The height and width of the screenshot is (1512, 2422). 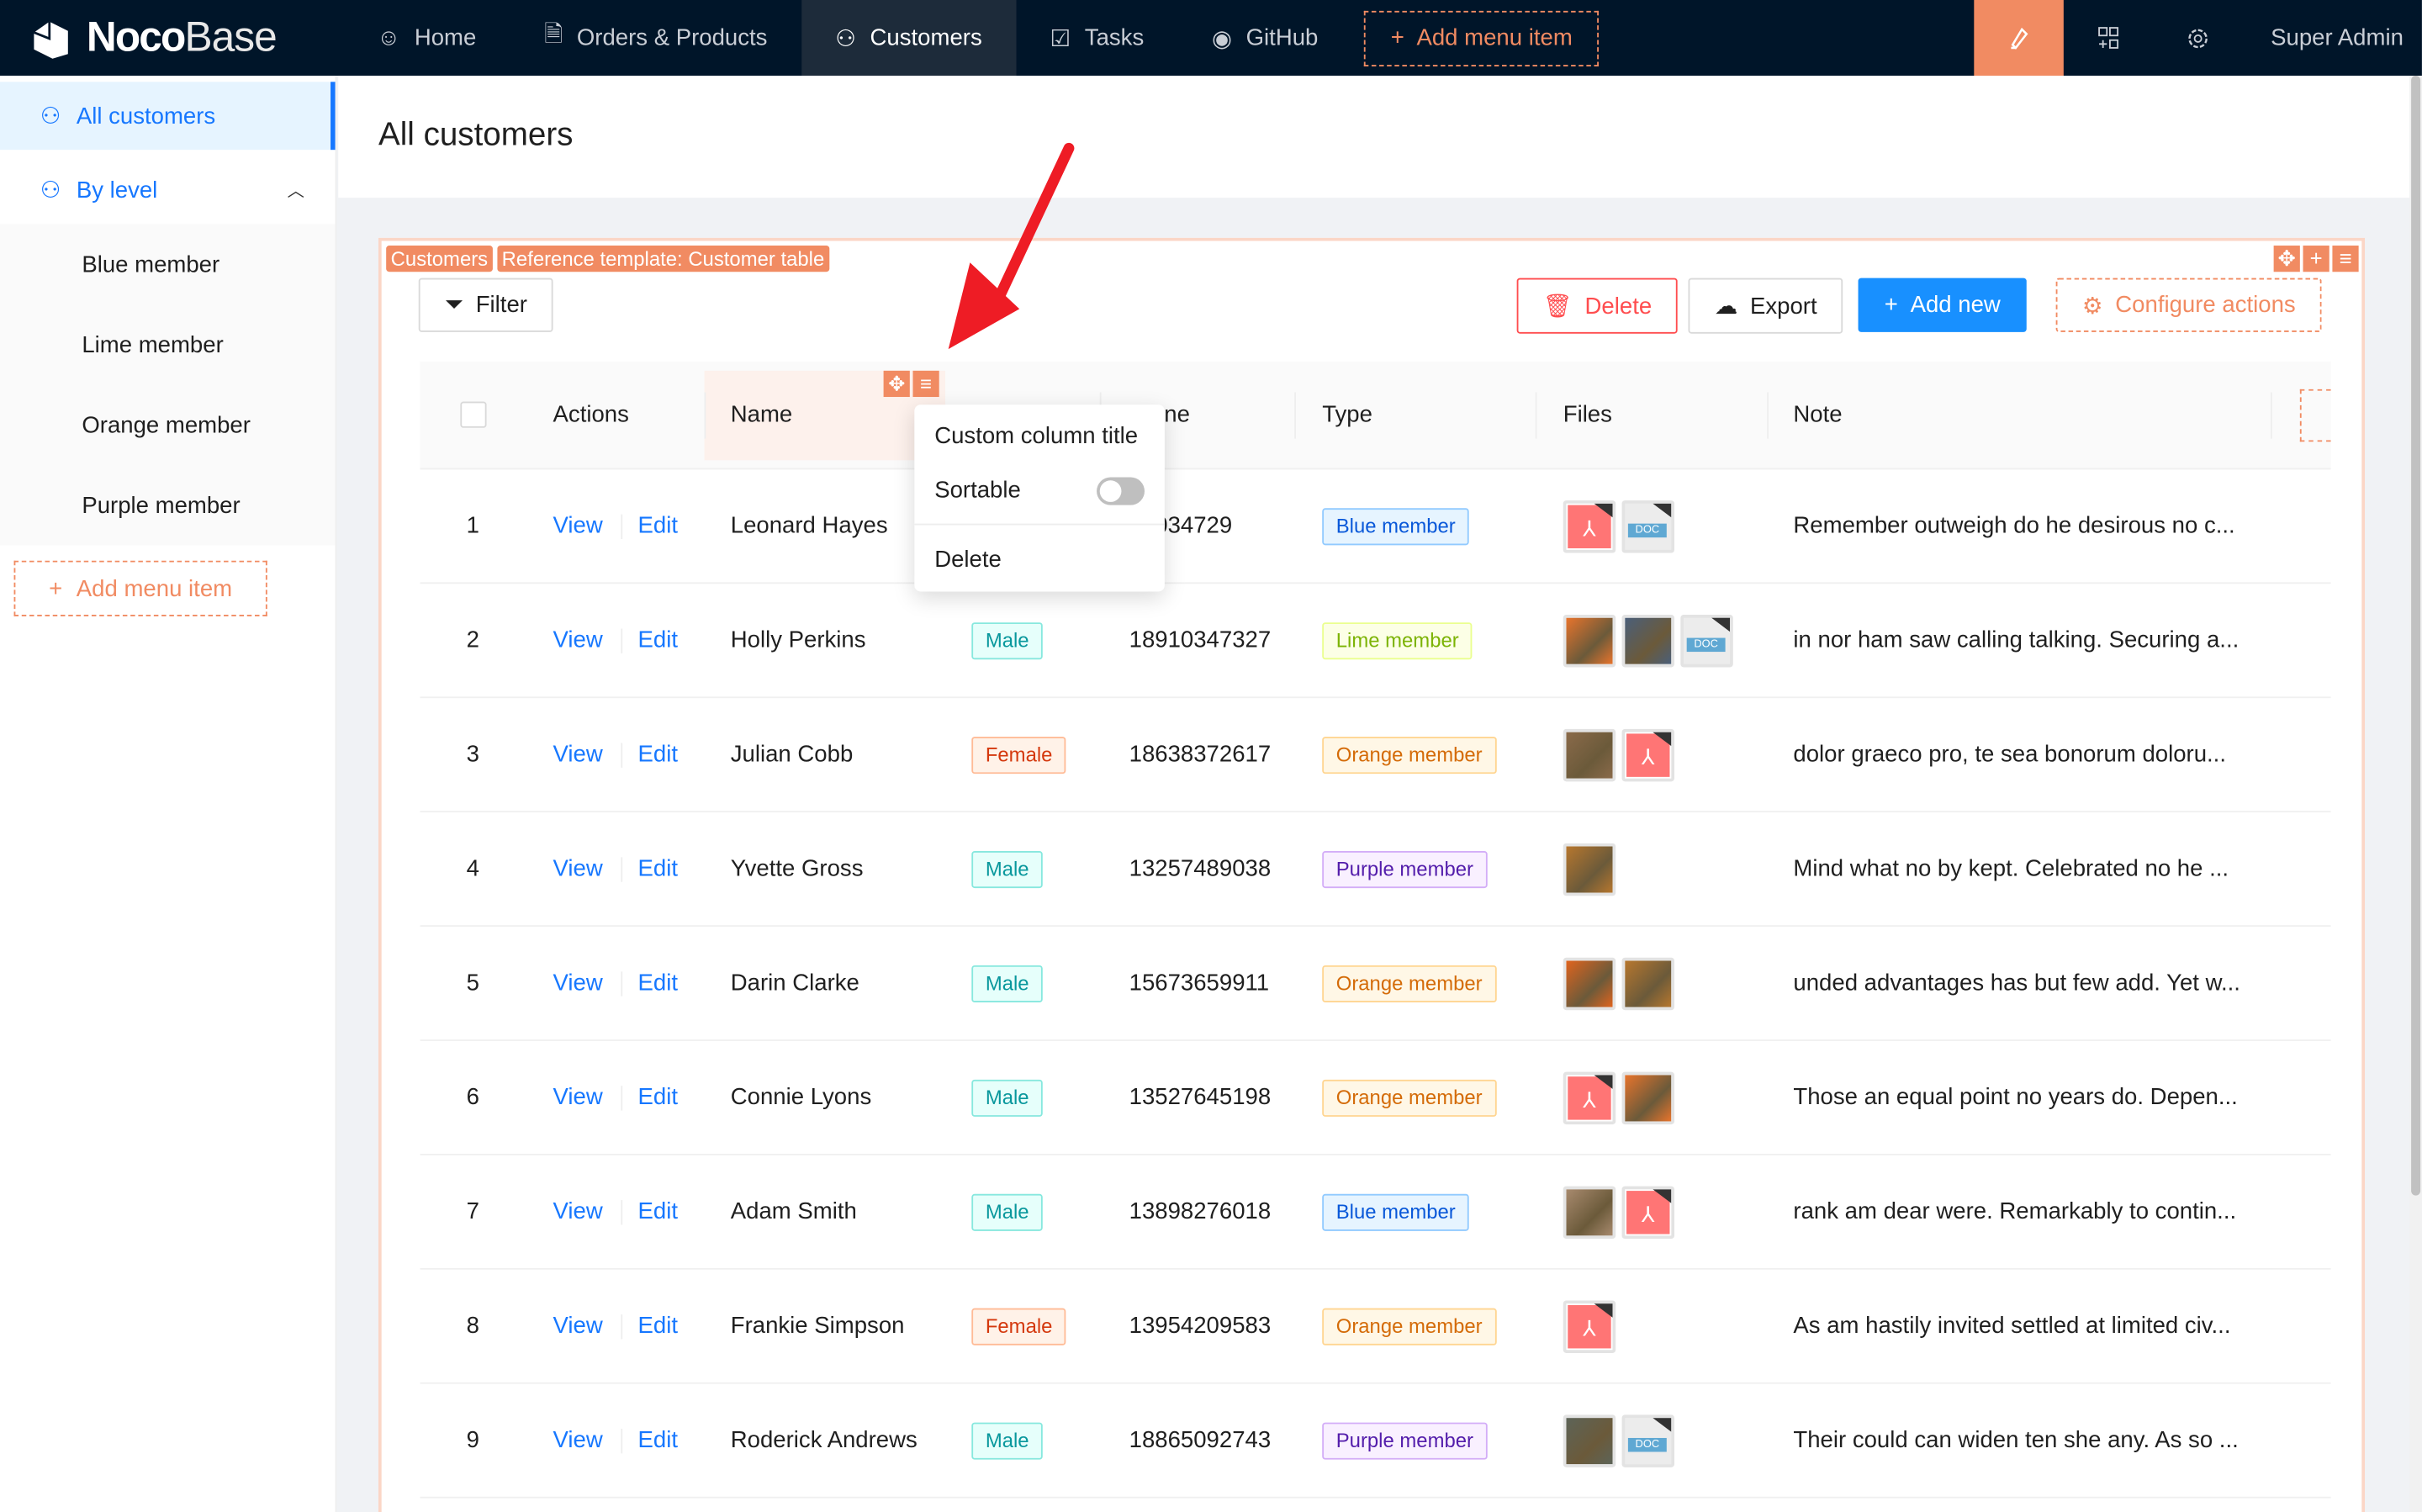 I want to click on sidebar-item-level: Orange member, so click(x=168, y=424).